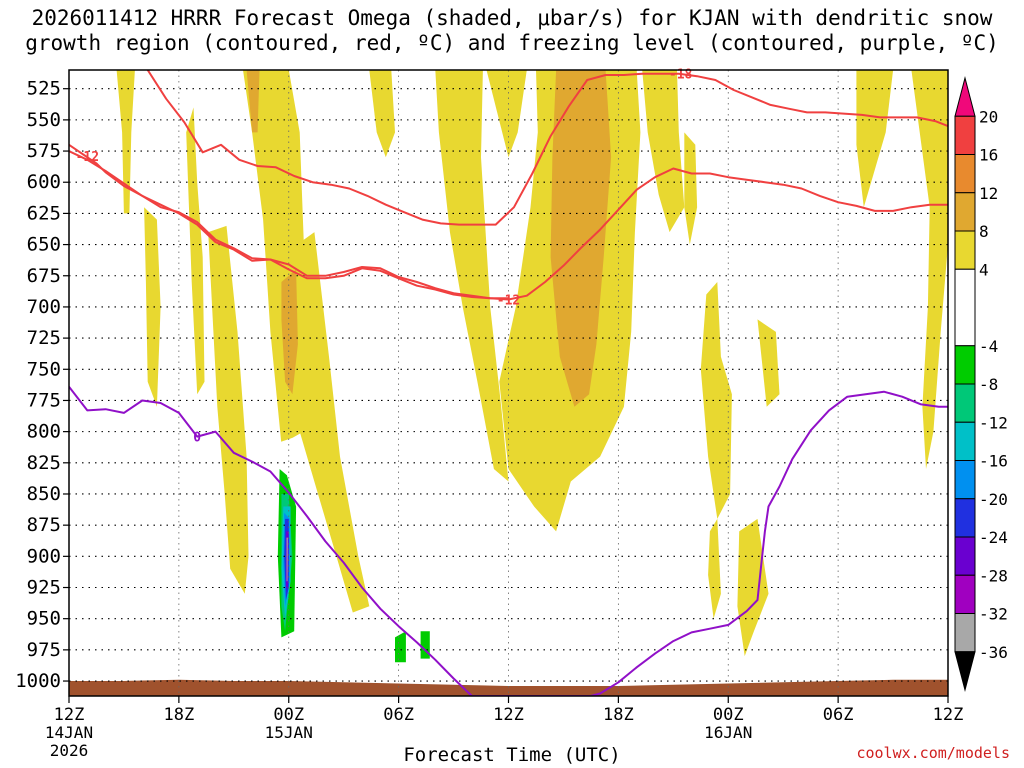  What do you see at coordinates (44, 120) in the screenshot?
I see `y-tick-label-550: 550` at bounding box center [44, 120].